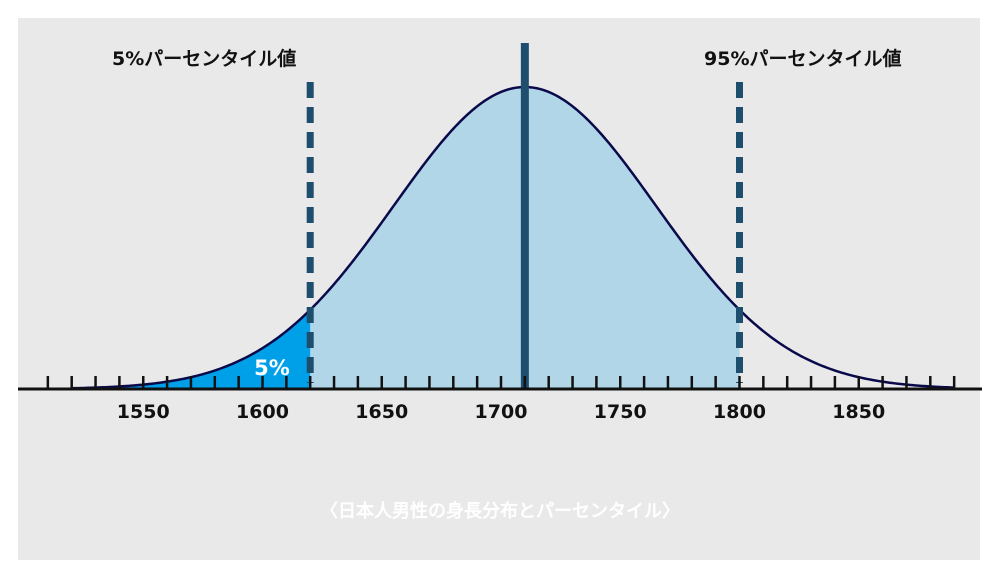 This screenshot has width=1000, height=579. What do you see at coordinates (262, 412) in the screenshot?
I see `x-tick-label: 1600` at bounding box center [262, 412].